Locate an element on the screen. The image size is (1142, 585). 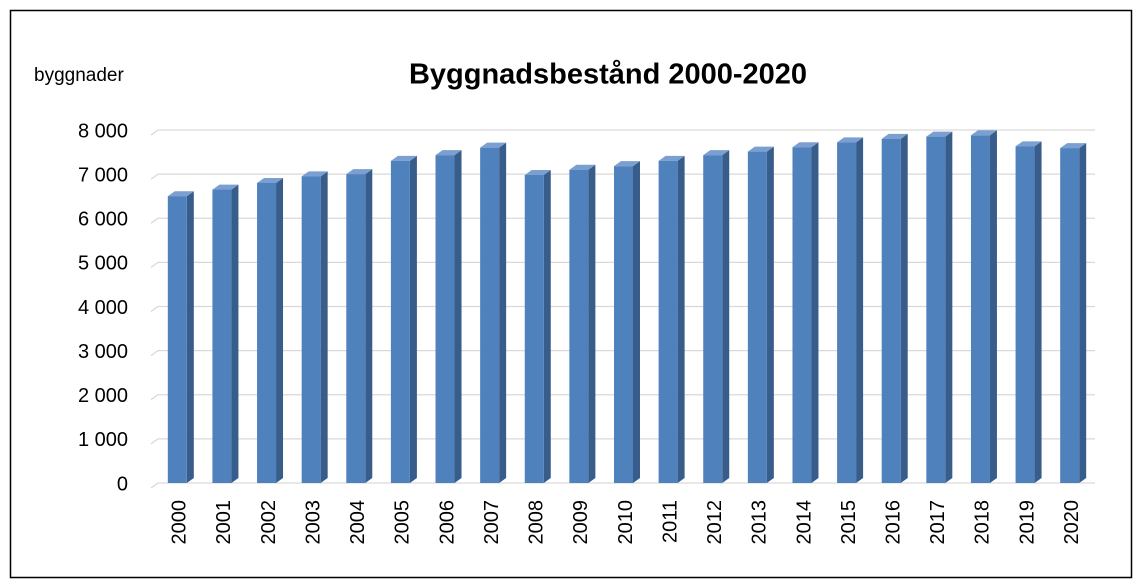
x-tick-label: 2020 is located at coordinates (1072, 522).